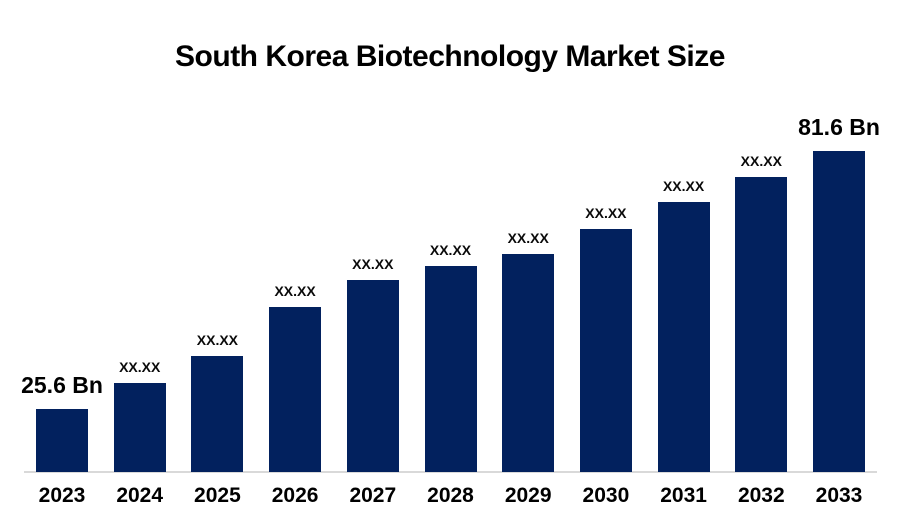 This screenshot has width=900, height=525. I want to click on x-axis-label-2033: 2033, so click(839, 495).